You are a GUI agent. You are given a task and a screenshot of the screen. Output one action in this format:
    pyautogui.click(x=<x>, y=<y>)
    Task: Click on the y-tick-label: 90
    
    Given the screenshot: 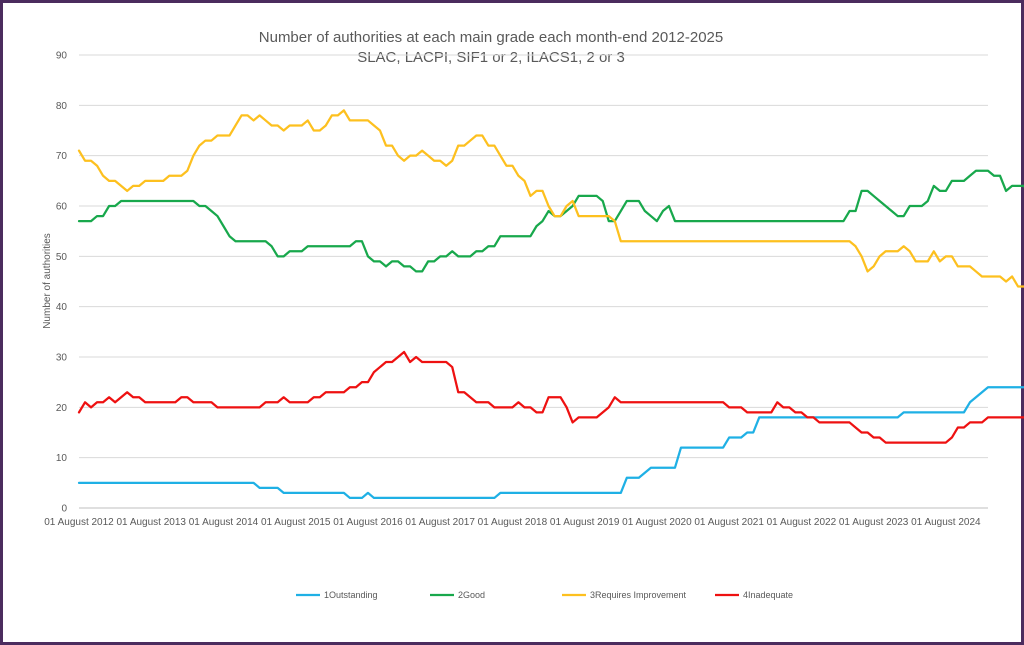 What is the action you would take?
    pyautogui.click(x=62, y=56)
    